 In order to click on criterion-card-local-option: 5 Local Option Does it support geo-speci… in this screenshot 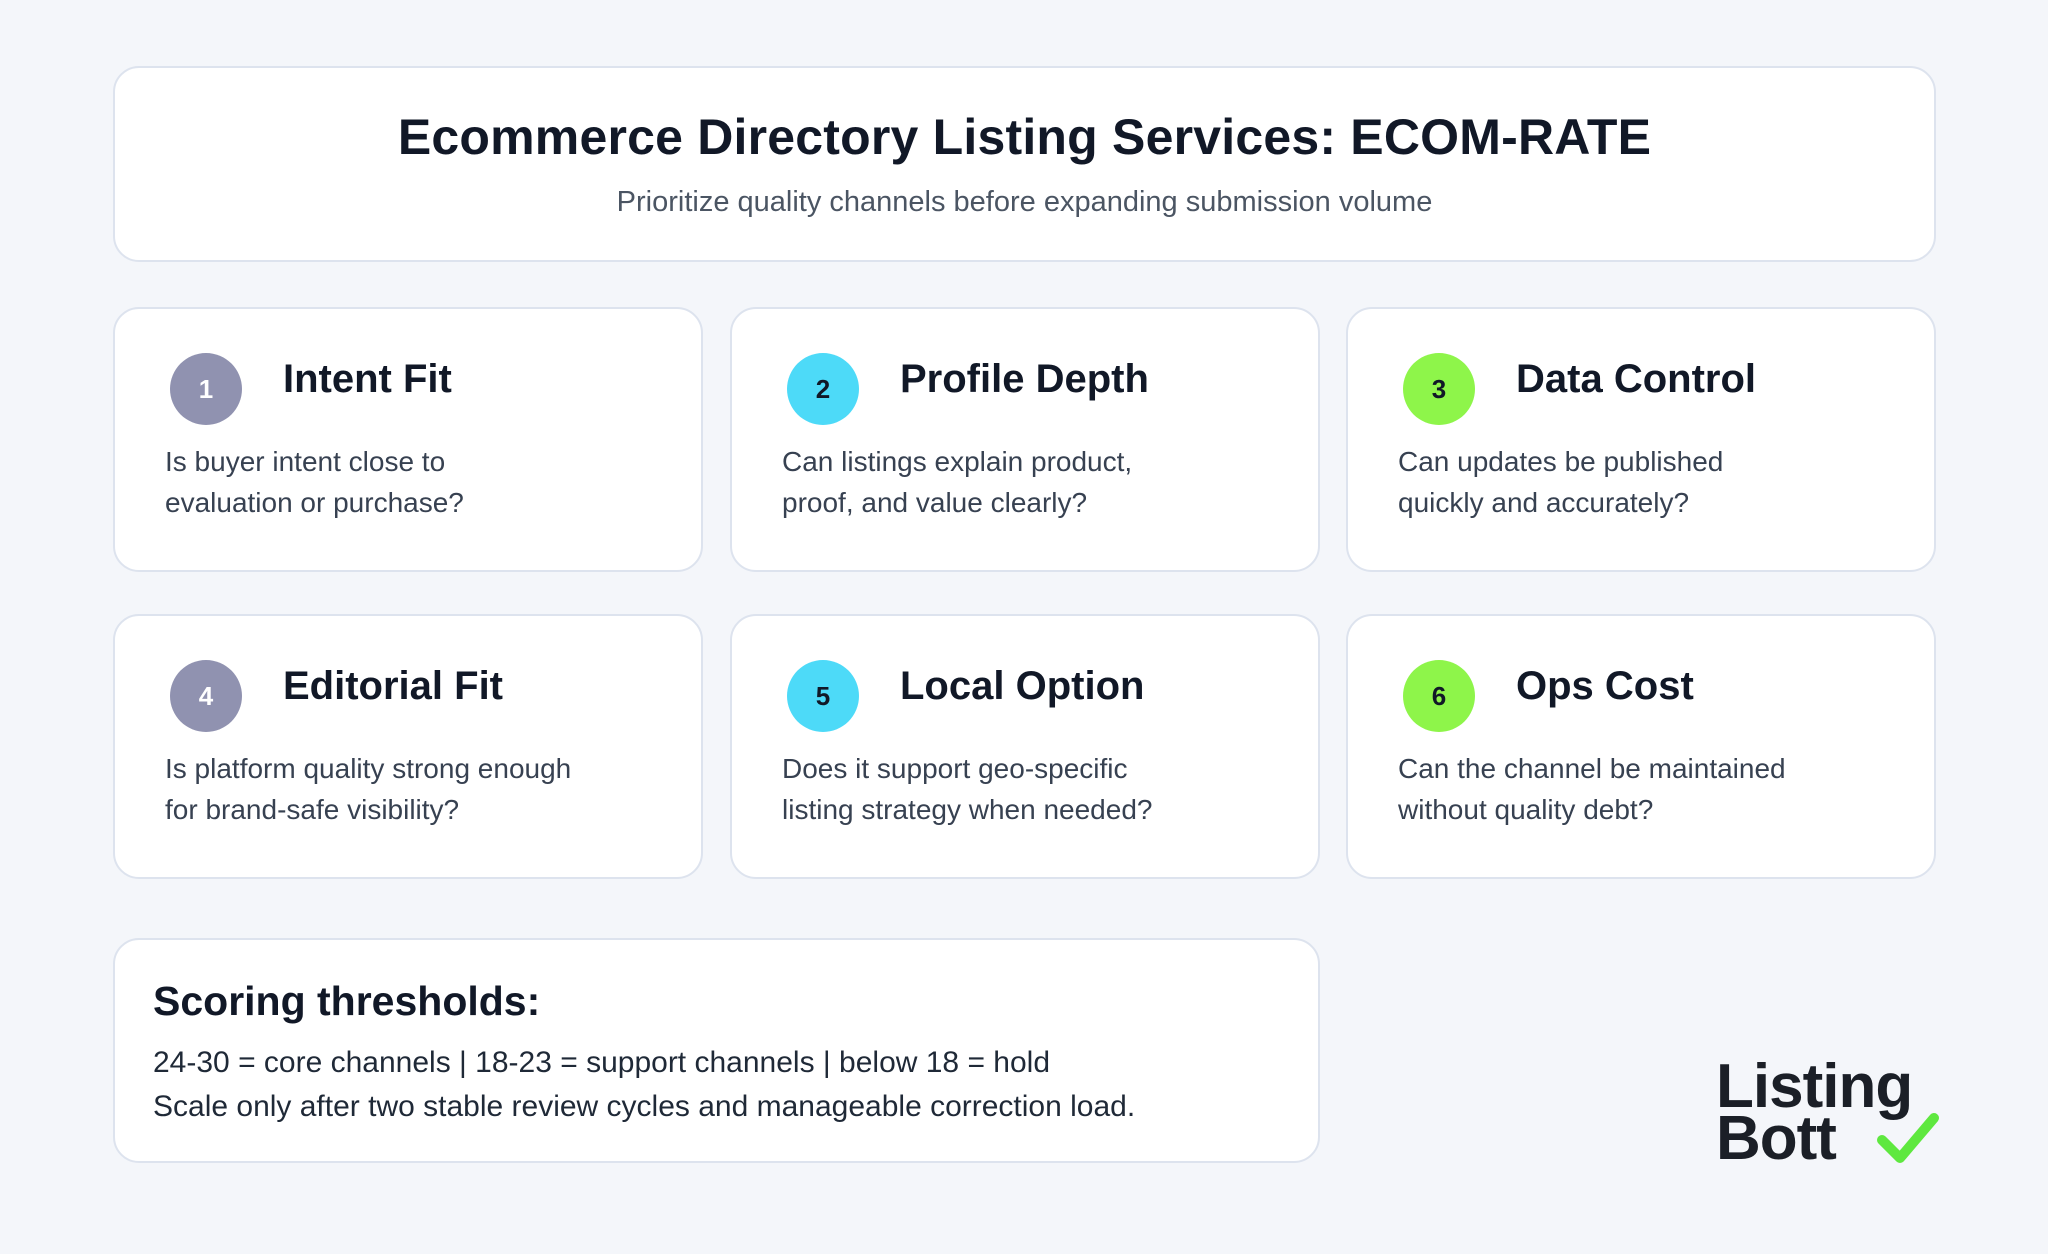, I will do `click(1025, 746)`.